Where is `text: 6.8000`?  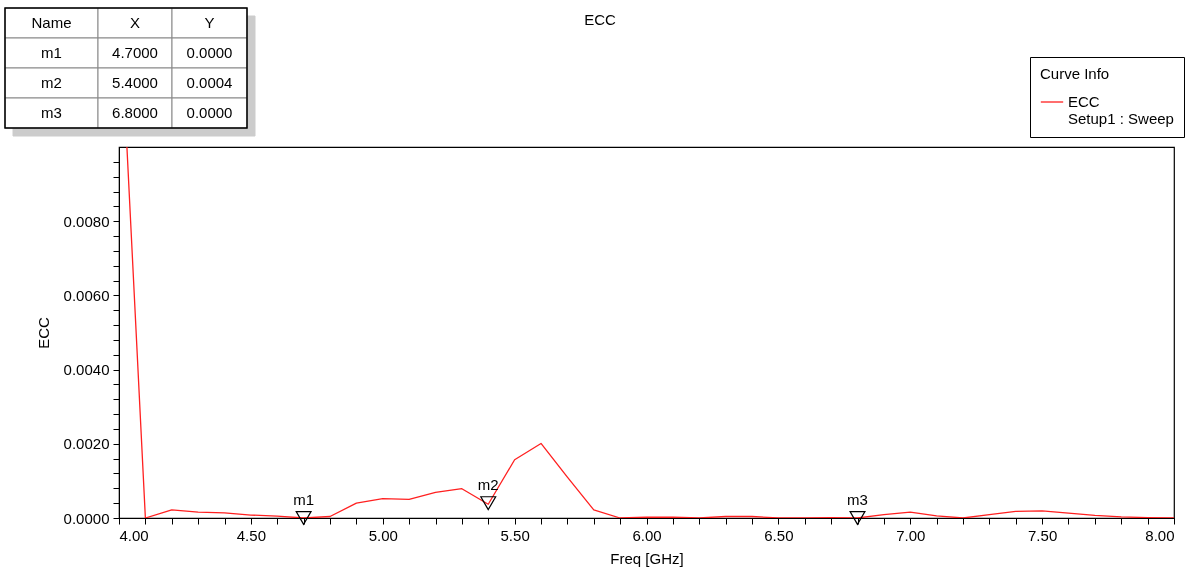
text: 6.8000 is located at coordinates (135, 112).